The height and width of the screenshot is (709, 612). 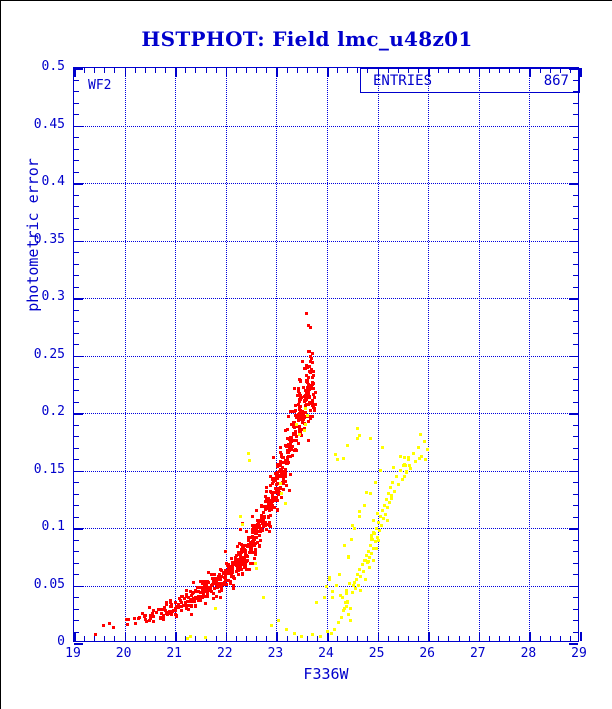 I want to click on y-tick-label: 0.4, so click(x=53, y=181).